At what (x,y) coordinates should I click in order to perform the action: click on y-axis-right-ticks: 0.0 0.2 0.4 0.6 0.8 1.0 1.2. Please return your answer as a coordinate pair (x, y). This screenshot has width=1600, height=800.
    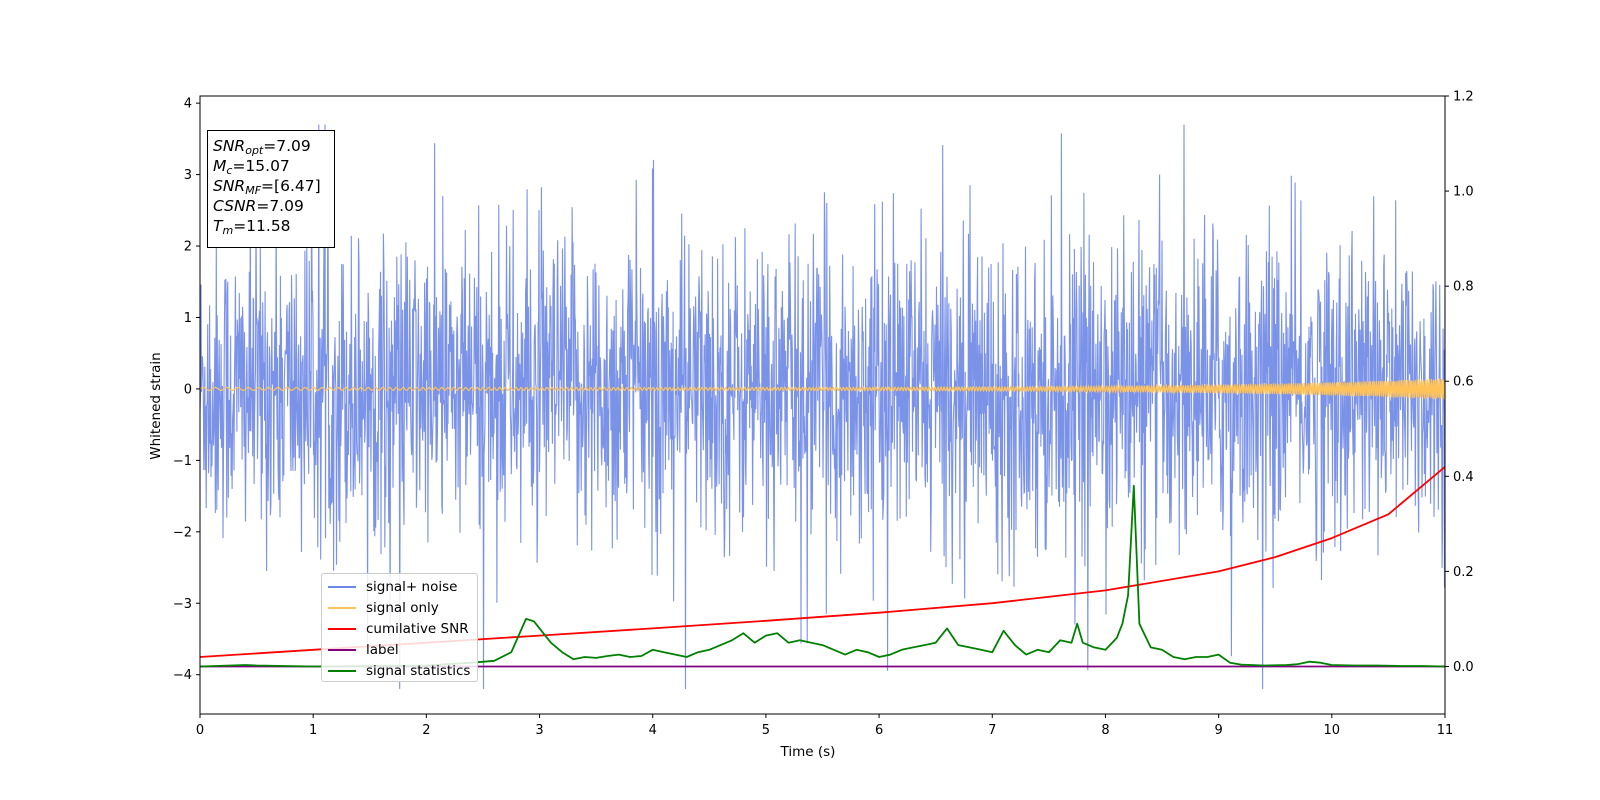
    Looking at the image, I should click on (1459, 382).